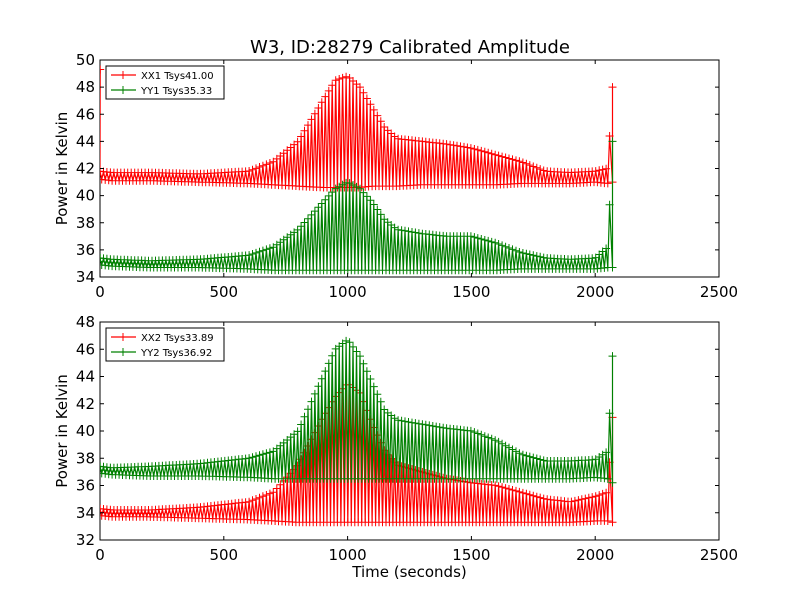  Describe the element at coordinates (177, 76) in the screenshot. I see `legend-label: XX1 Tsys41.00` at that location.